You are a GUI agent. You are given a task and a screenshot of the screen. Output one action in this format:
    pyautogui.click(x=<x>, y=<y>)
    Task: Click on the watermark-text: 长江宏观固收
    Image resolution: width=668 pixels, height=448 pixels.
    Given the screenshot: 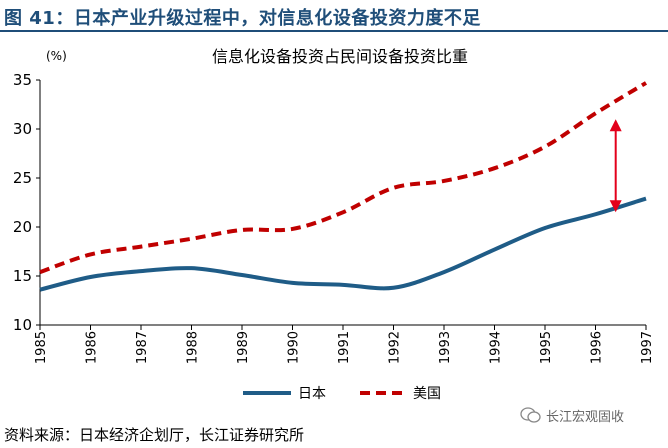 What is the action you would take?
    pyautogui.click(x=585, y=417)
    